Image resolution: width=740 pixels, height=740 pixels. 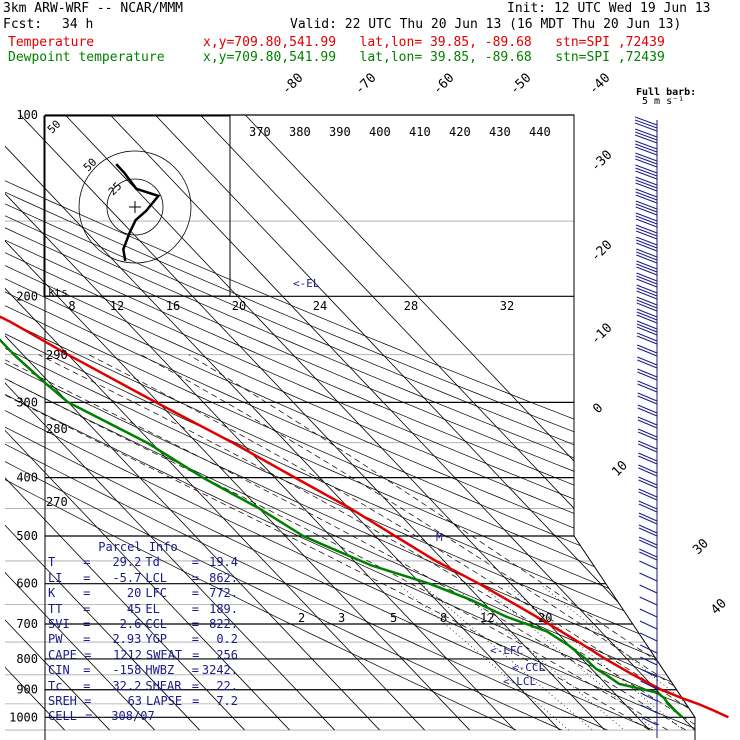 What do you see at coordinates (227, 701) in the screenshot?
I see `parcel-value: 7.2` at bounding box center [227, 701].